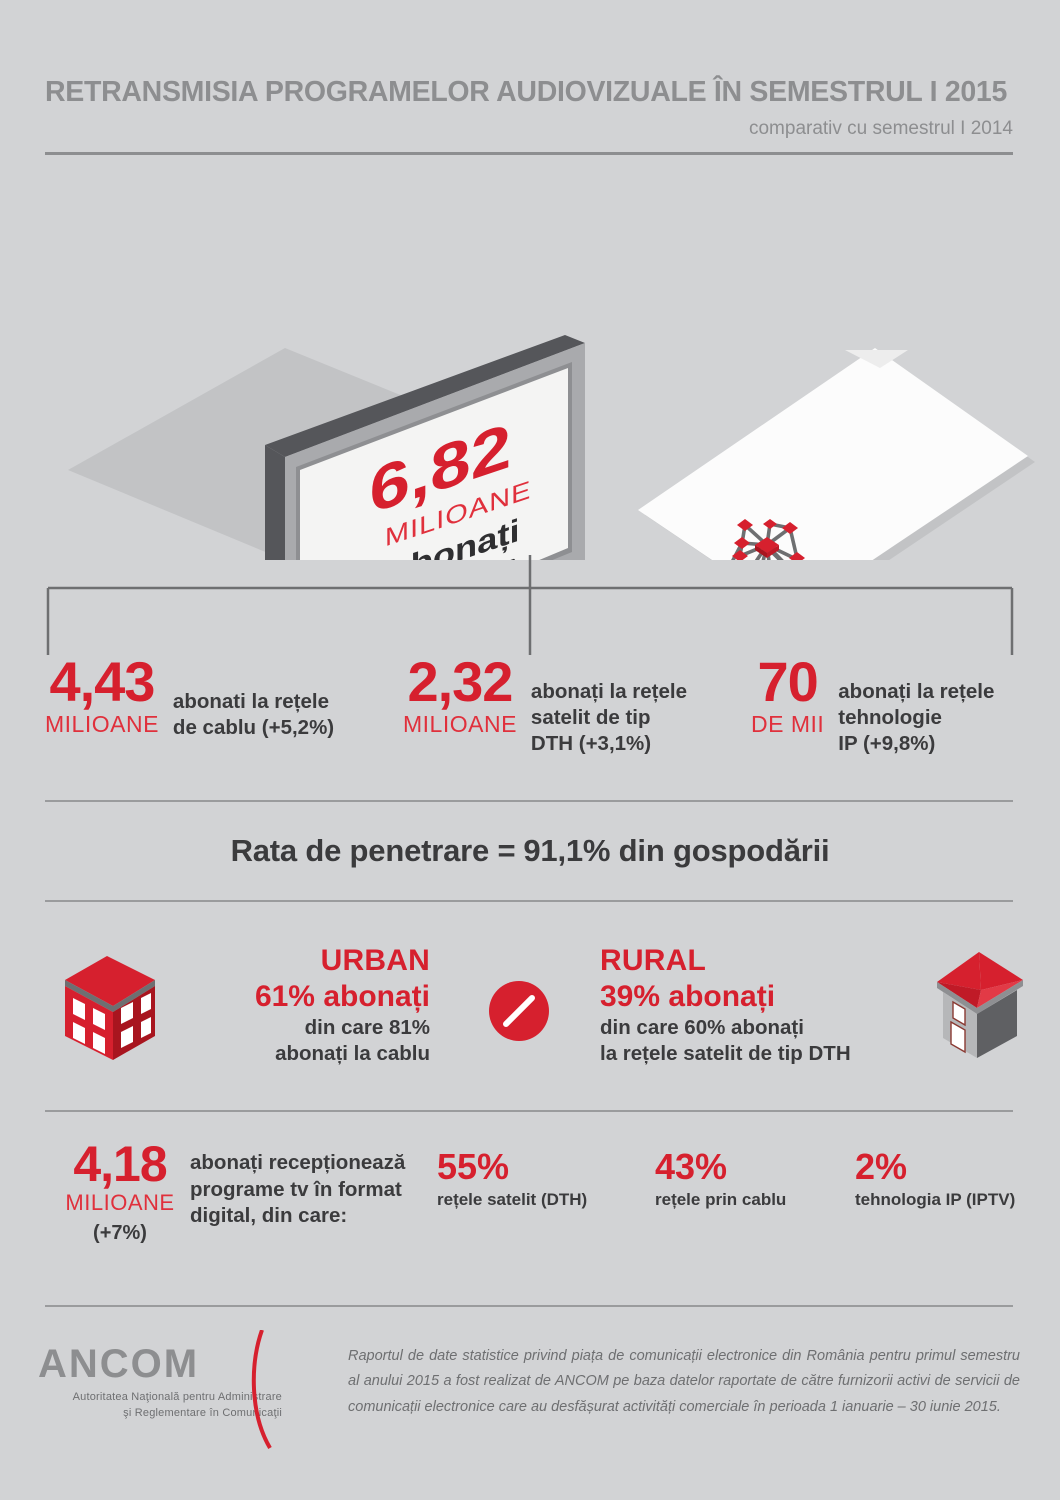  What do you see at coordinates (102, 724) in the screenshot?
I see `stat-cablu-unit: MILIOANE` at bounding box center [102, 724].